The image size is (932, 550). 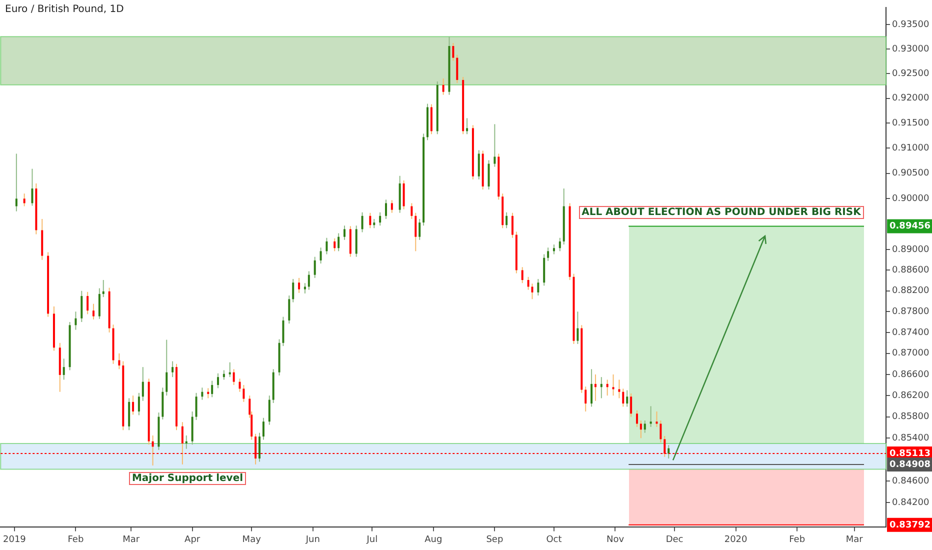 What do you see at coordinates (192, 539) in the screenshot?
I see `x-tick-label: Apr` at bounding box center [192, 539].